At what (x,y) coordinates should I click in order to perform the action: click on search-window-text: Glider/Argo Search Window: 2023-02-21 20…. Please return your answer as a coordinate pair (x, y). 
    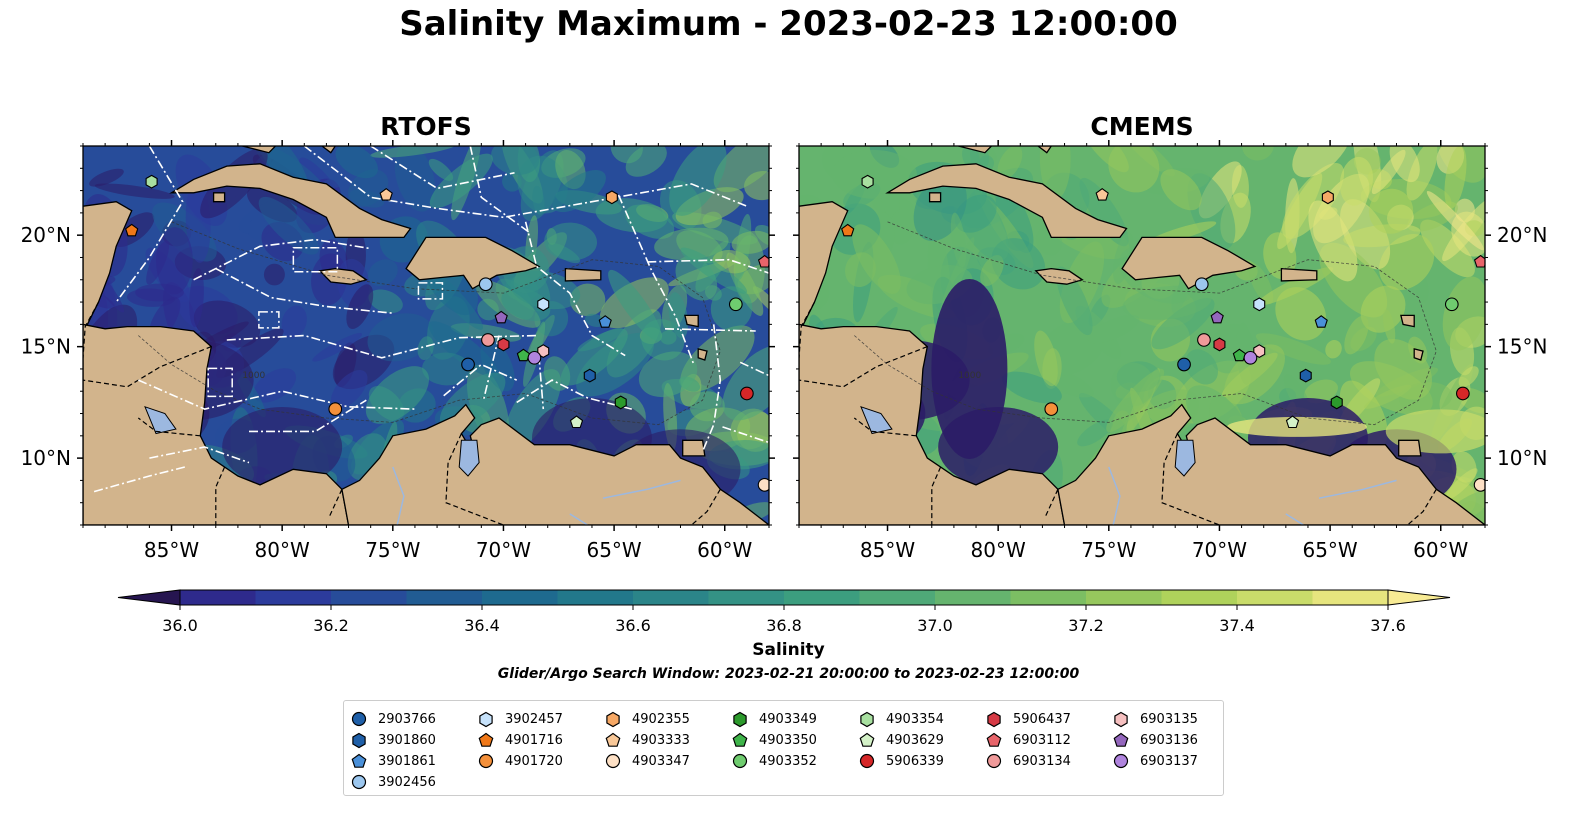
    Looking at the image, I should click on (788, 674).